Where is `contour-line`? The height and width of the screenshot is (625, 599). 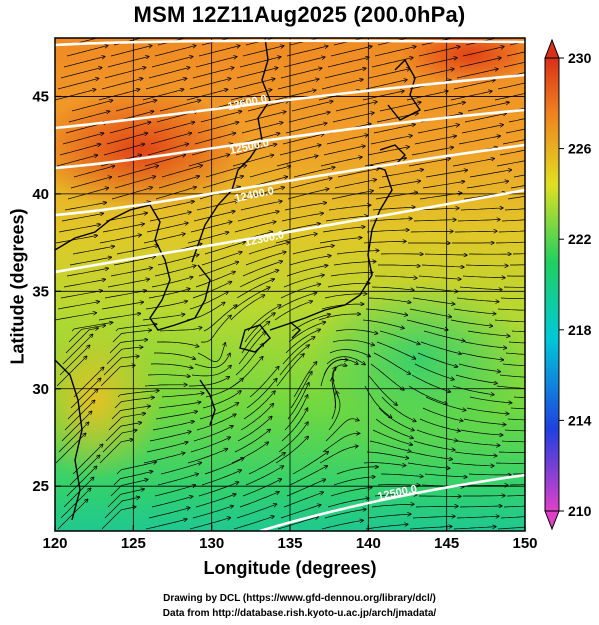 contour-line is located at coordinates (290, 43).